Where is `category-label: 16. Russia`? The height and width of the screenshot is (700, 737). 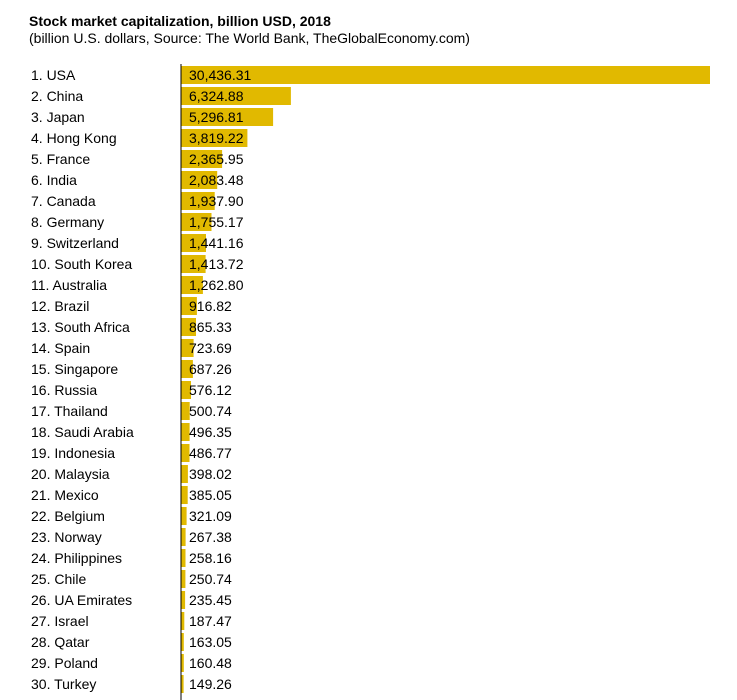 category-label: 16. Russia is located at coordinates (64, 390).